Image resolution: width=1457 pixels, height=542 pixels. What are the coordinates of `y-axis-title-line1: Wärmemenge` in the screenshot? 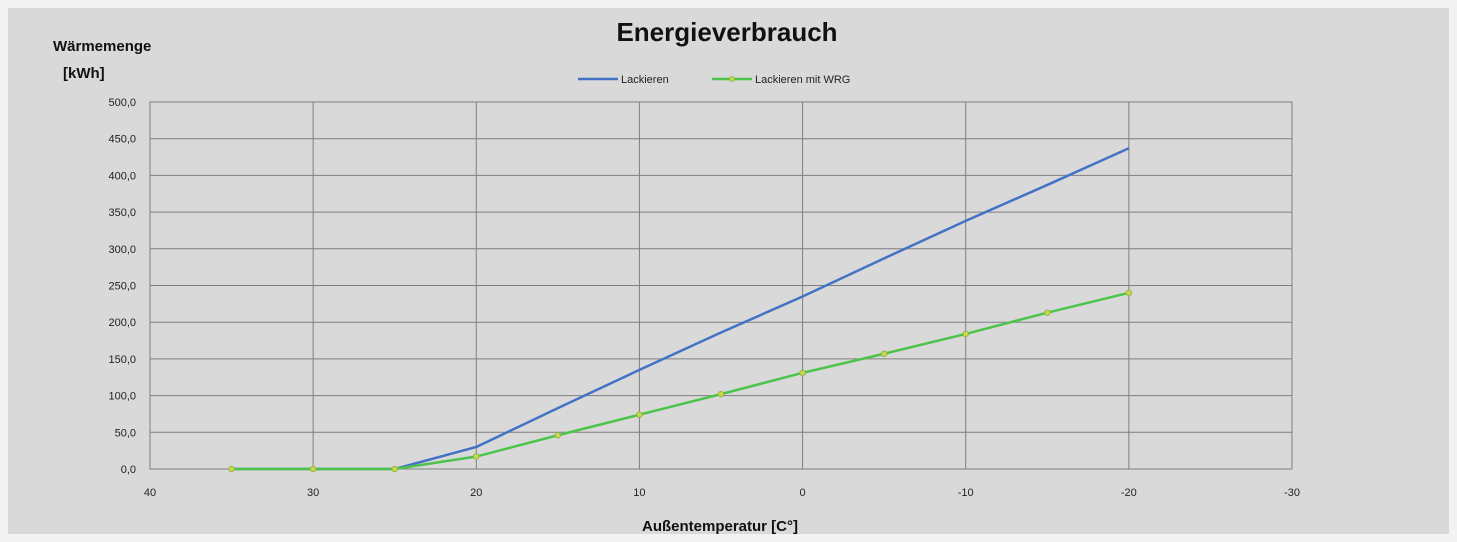 It's located at (102, 46).